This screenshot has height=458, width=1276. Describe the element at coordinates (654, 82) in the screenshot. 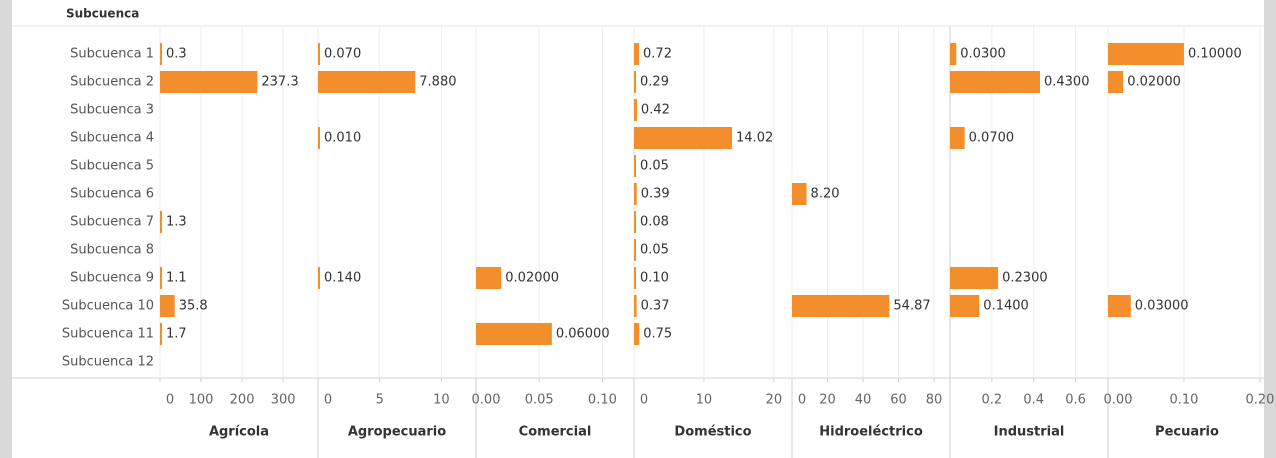

I see `value-label: 0.29` at that location.